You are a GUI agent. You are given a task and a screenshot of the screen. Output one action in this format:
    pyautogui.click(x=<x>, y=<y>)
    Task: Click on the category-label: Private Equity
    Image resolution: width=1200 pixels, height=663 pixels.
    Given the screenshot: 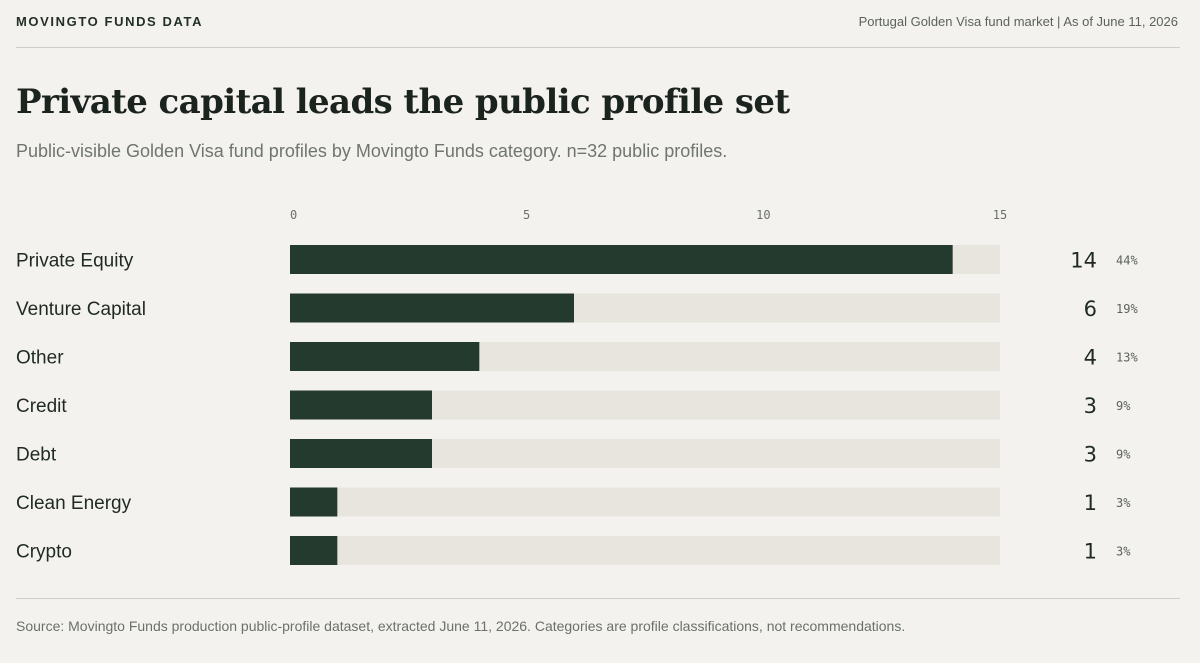 What is the action you would take?
    pyautogui.click(x=75, y=261)
    